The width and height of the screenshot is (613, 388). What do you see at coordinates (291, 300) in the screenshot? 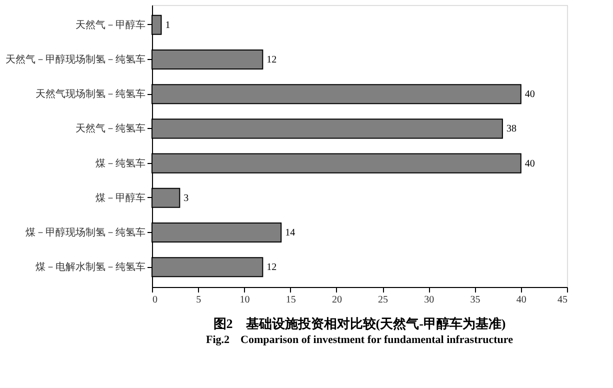
I see `x-tick-label: 15` at bounding box center [291, 300].